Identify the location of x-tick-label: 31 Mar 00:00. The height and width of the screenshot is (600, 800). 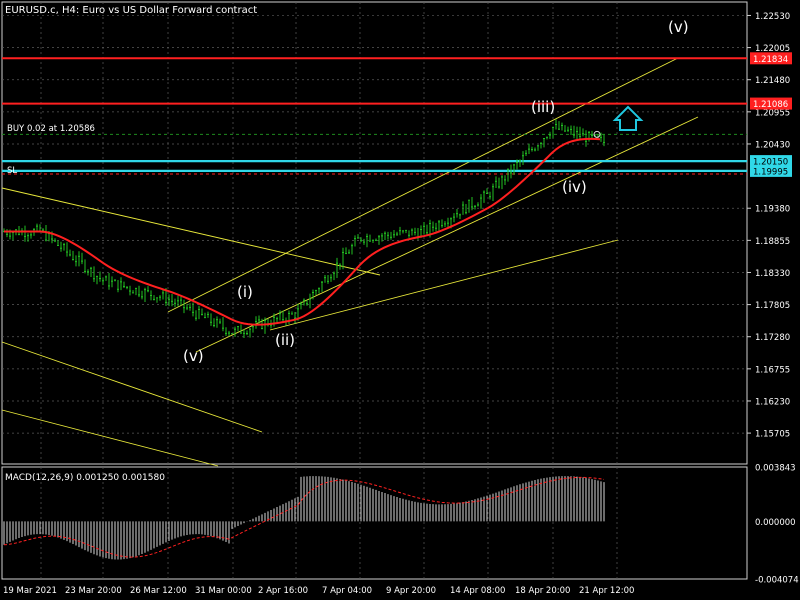
(223, 591).